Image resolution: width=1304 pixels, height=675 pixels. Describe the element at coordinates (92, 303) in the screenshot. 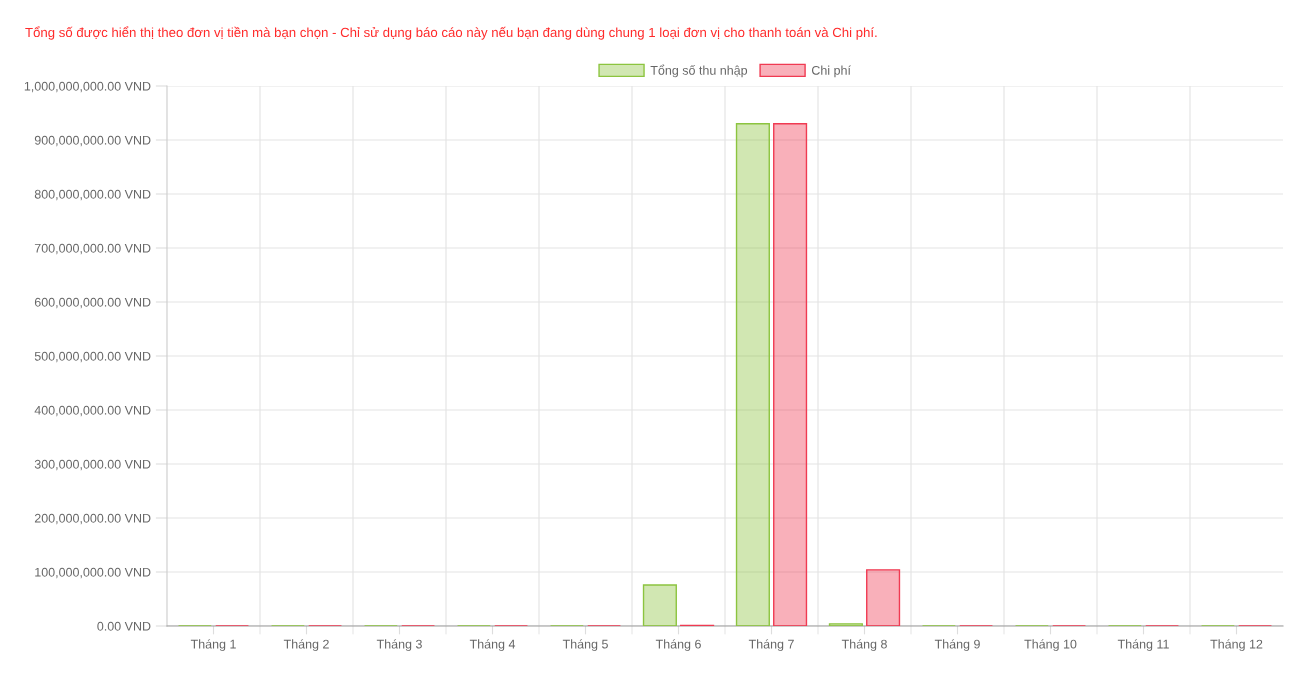

I see `y-tick-label: 600,000,000.00 VND` at that location.